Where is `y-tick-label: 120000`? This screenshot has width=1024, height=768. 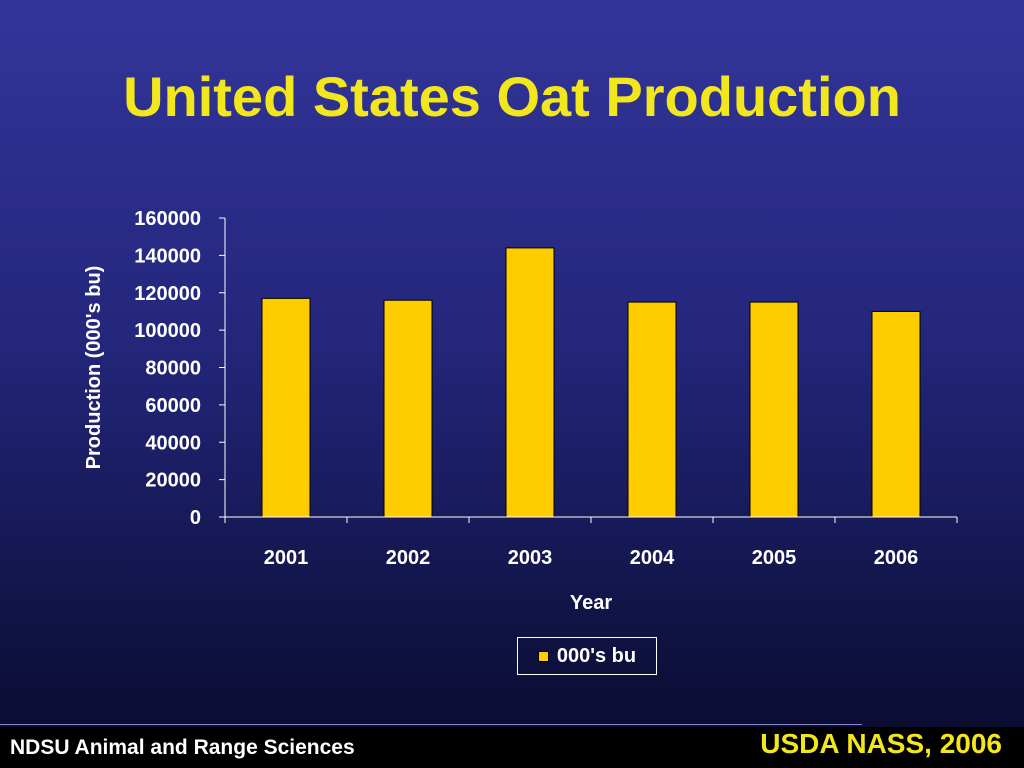 y-tick-label: 120000 is located at coordinates (167, 294).